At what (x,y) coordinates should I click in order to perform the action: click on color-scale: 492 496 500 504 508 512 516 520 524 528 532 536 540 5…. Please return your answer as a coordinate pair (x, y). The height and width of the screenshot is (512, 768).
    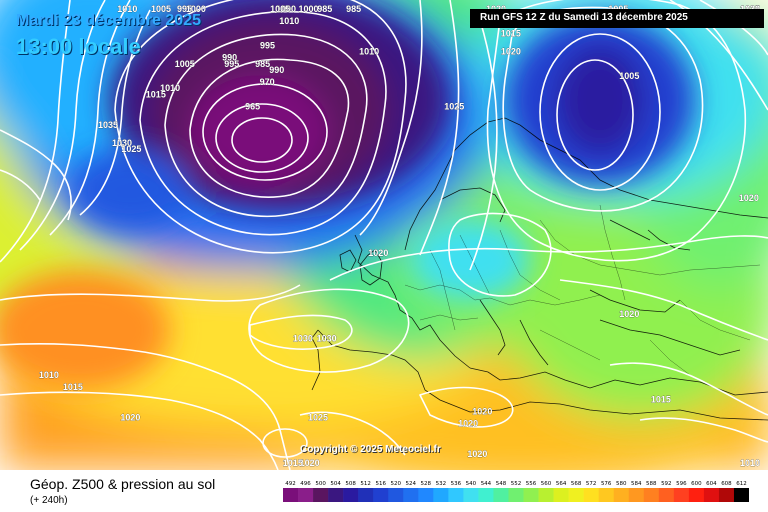
    Looking at the image, I should click on (516, 491).